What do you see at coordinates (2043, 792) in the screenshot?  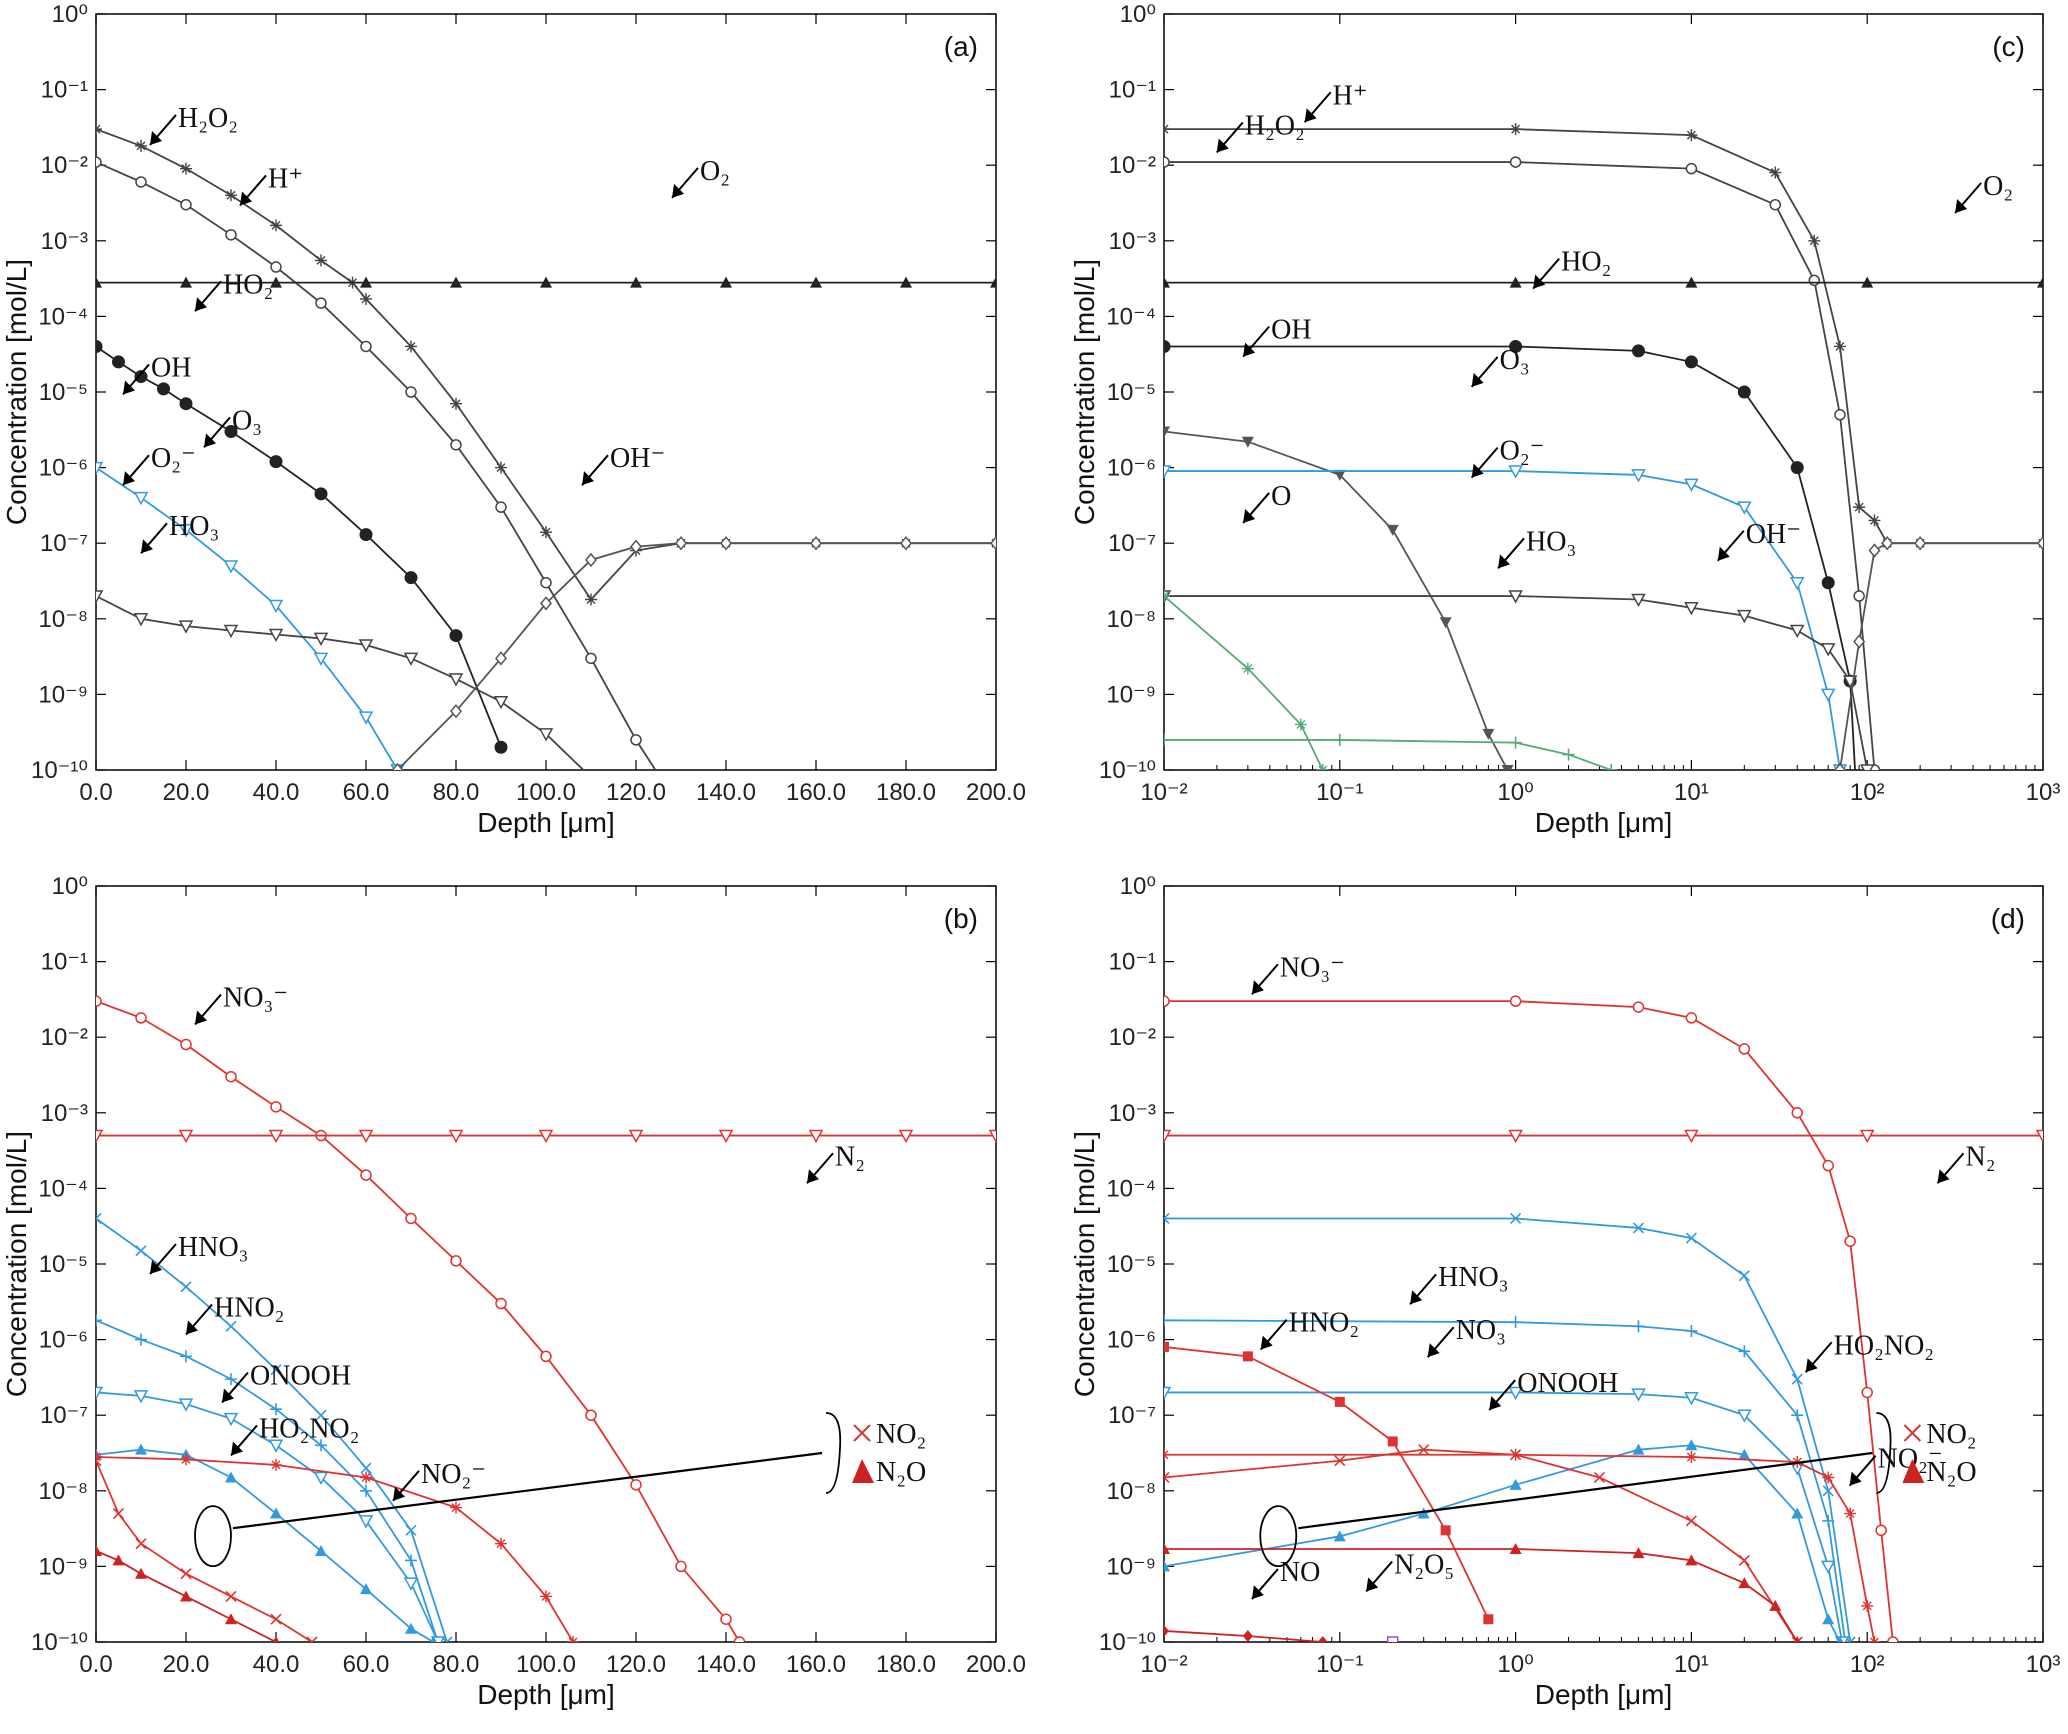 I see `x-tick-label: 10³` at bounding box center [2043, 792].